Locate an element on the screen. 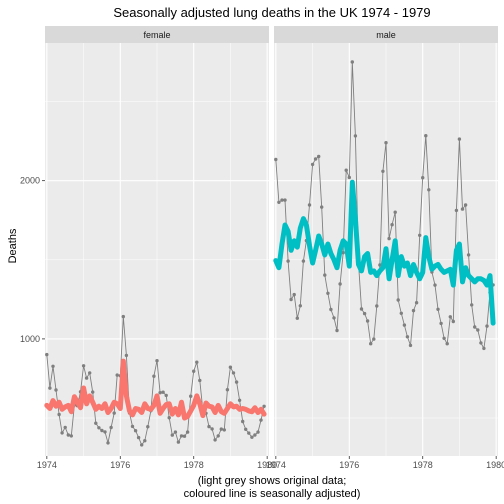 The height and width of the screenshot is (504, 504). x-tick-label: 1976 is located at coordinates (349, 465).